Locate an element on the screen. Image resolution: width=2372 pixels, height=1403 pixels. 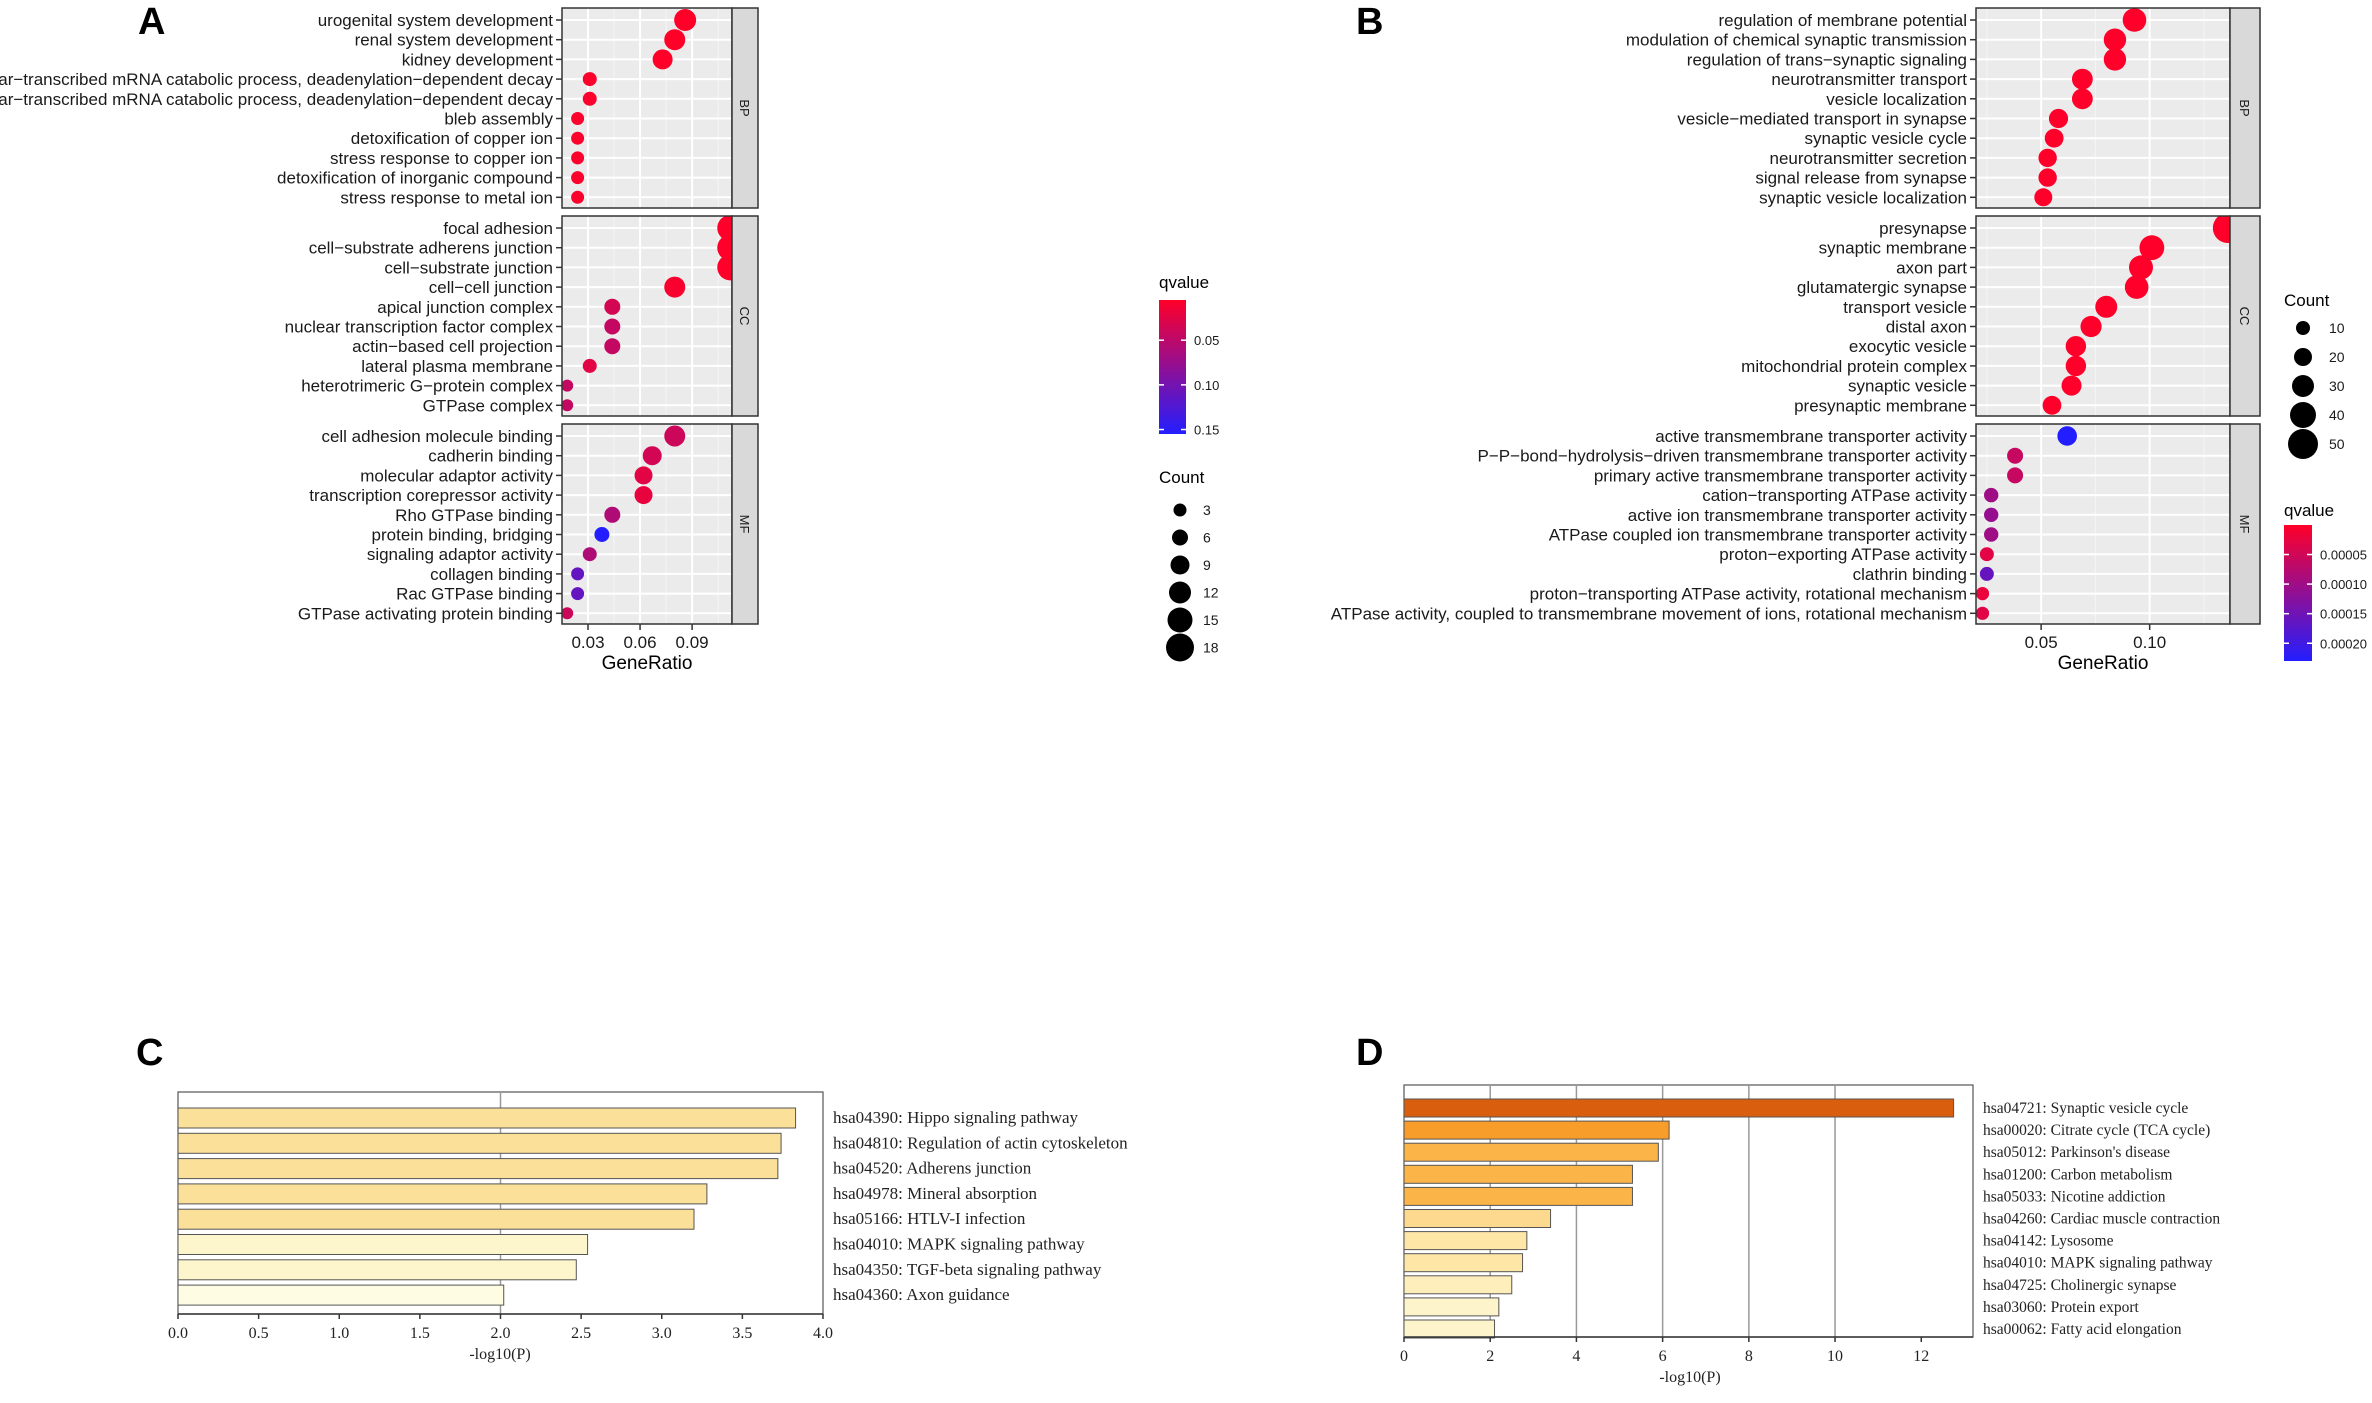
term-label: renal system development is located at coordinates (454, 40).